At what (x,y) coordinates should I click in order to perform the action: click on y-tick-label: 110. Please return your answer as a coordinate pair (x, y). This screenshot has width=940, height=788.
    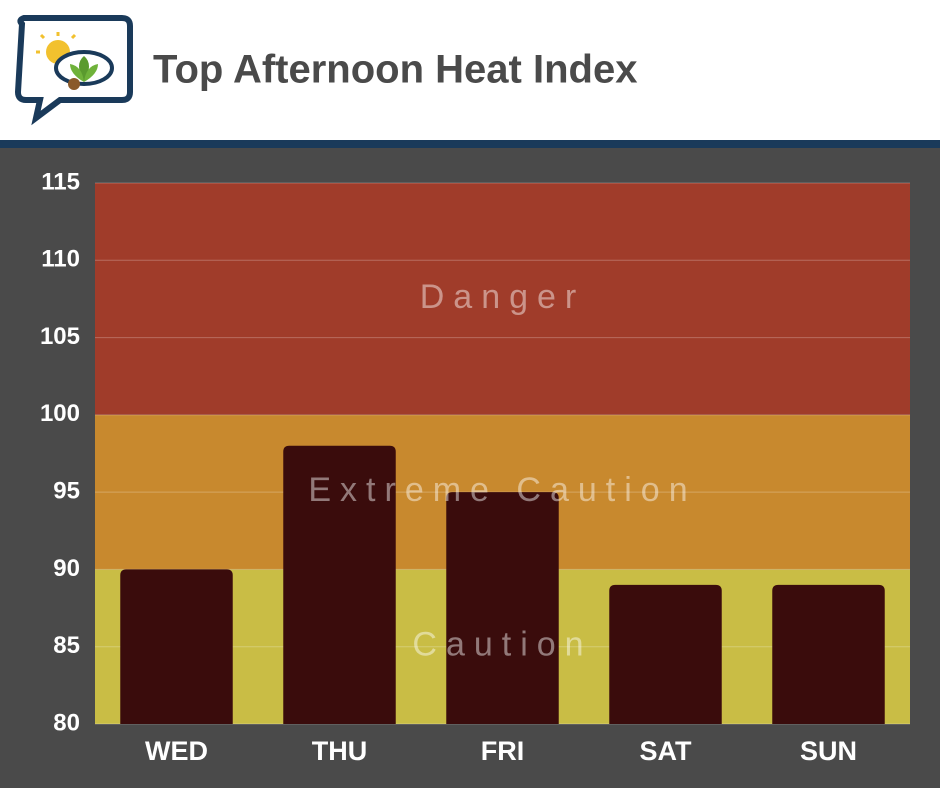
    Looking at the image, I should click on (60, 259).